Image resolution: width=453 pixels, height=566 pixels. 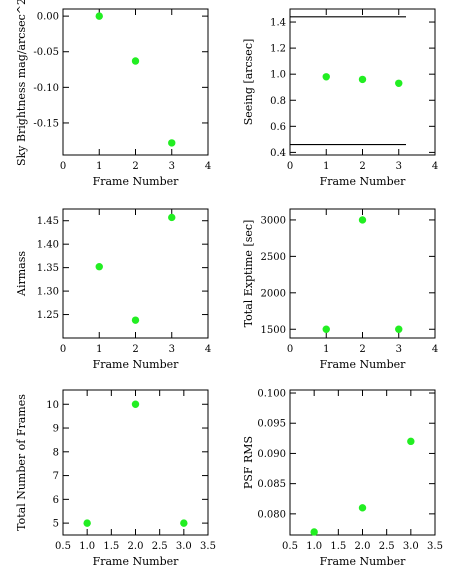 What do you see at coordinates (48, 315) in the screenshot?
I see `y-tick-label: 1.25` at bounding box center [48, 315].